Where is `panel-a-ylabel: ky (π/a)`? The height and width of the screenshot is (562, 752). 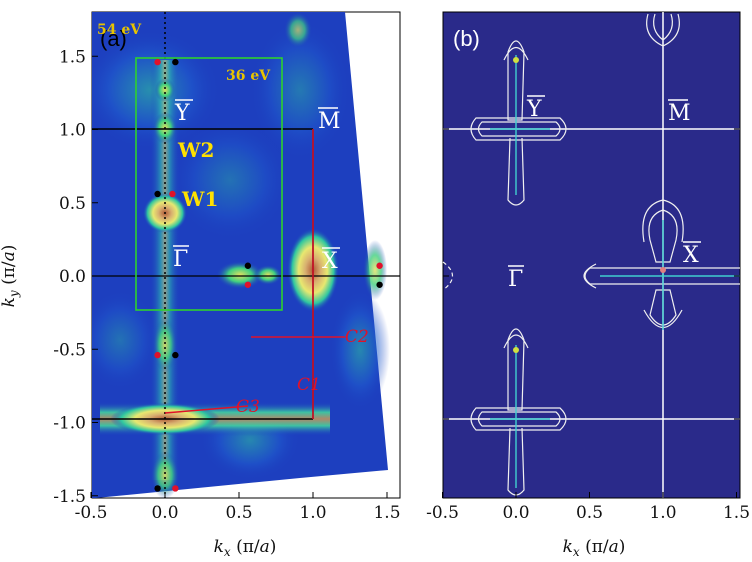
panel-a-ylabel: ky (π/a) is located at coordinates (10, 276).